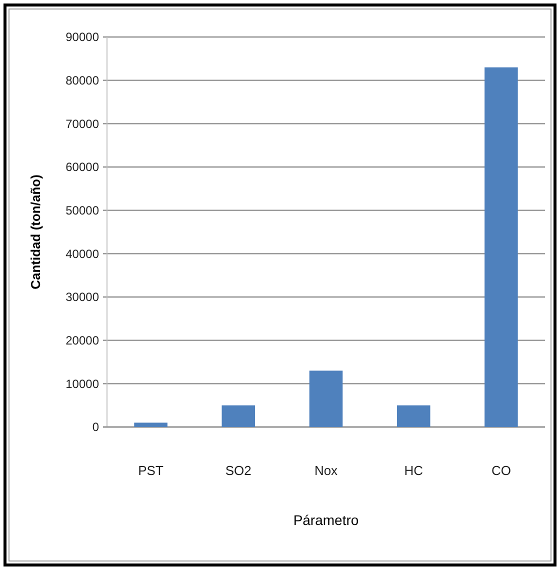  Describe the element at coordinates (83, 123) in the screenshot. I see `y-tick-label: 70000` at that location.